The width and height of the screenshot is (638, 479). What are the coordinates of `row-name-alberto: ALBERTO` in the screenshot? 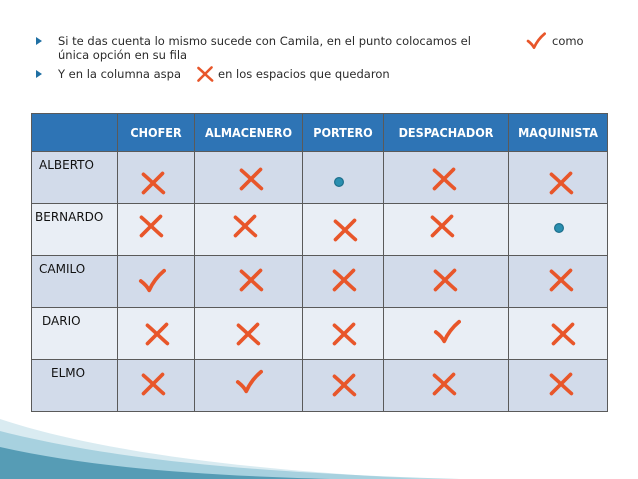 It's located at (74, 177).